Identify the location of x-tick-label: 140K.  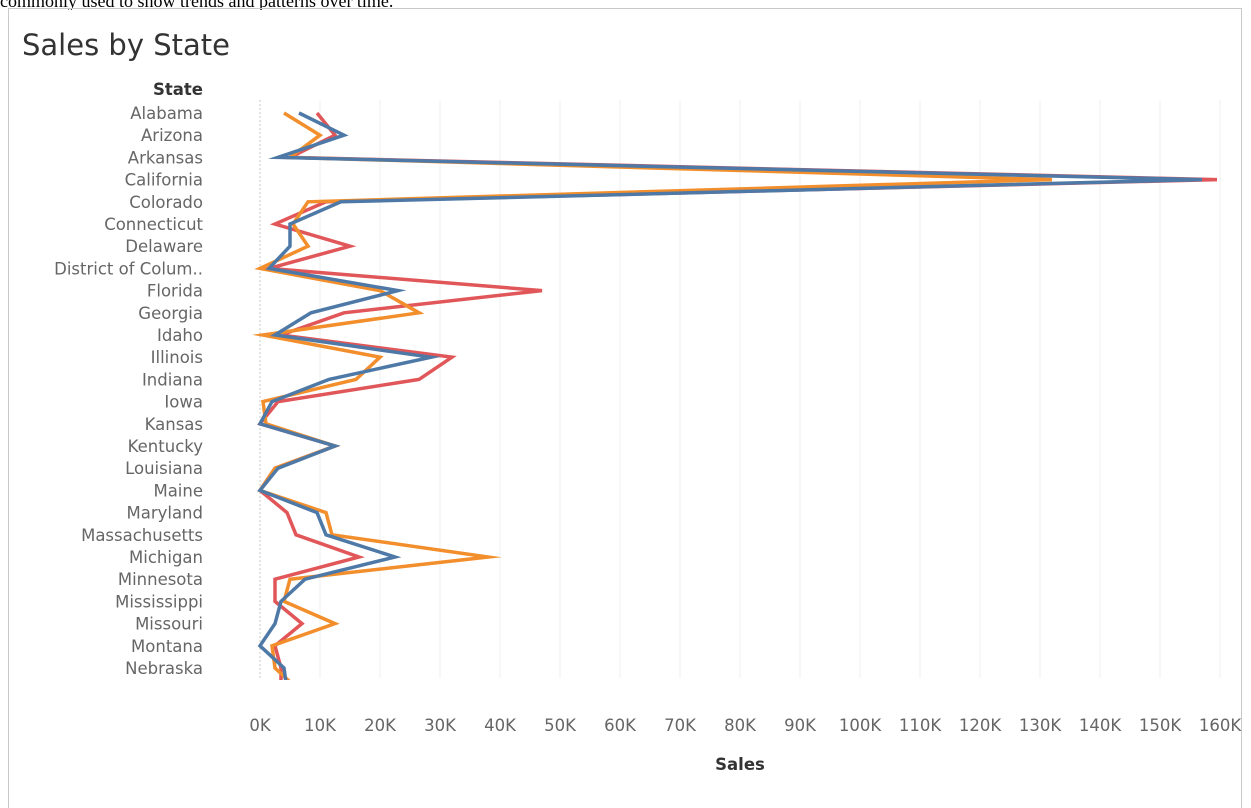
(1100, 725).